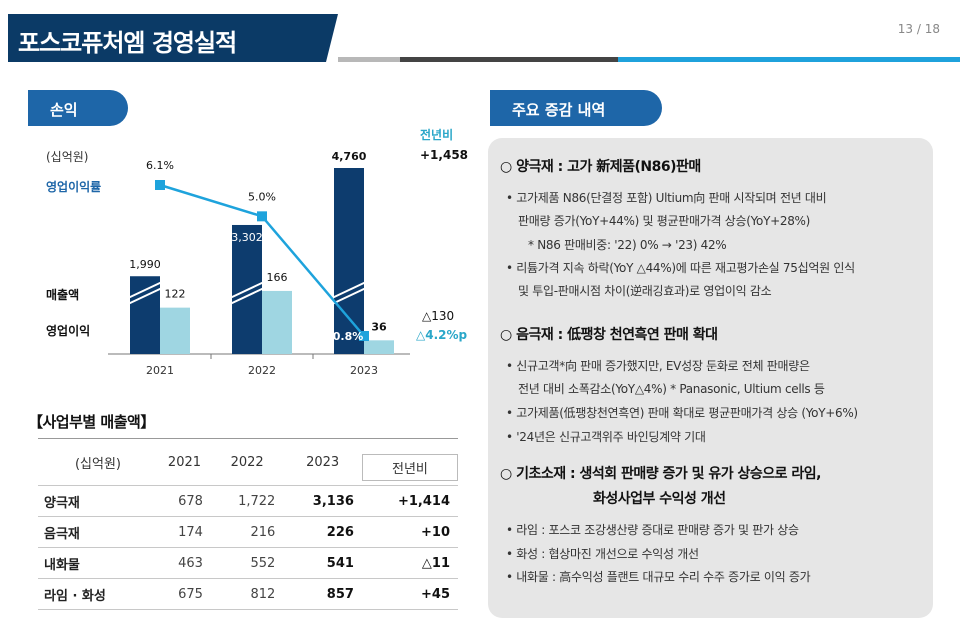 The width and height of the screenshot is (960, 631). What do you see at coordinates (98, 594) in the screenshot?
I see `row-label: 라임 · 화성` at bounding box center [98, 594].